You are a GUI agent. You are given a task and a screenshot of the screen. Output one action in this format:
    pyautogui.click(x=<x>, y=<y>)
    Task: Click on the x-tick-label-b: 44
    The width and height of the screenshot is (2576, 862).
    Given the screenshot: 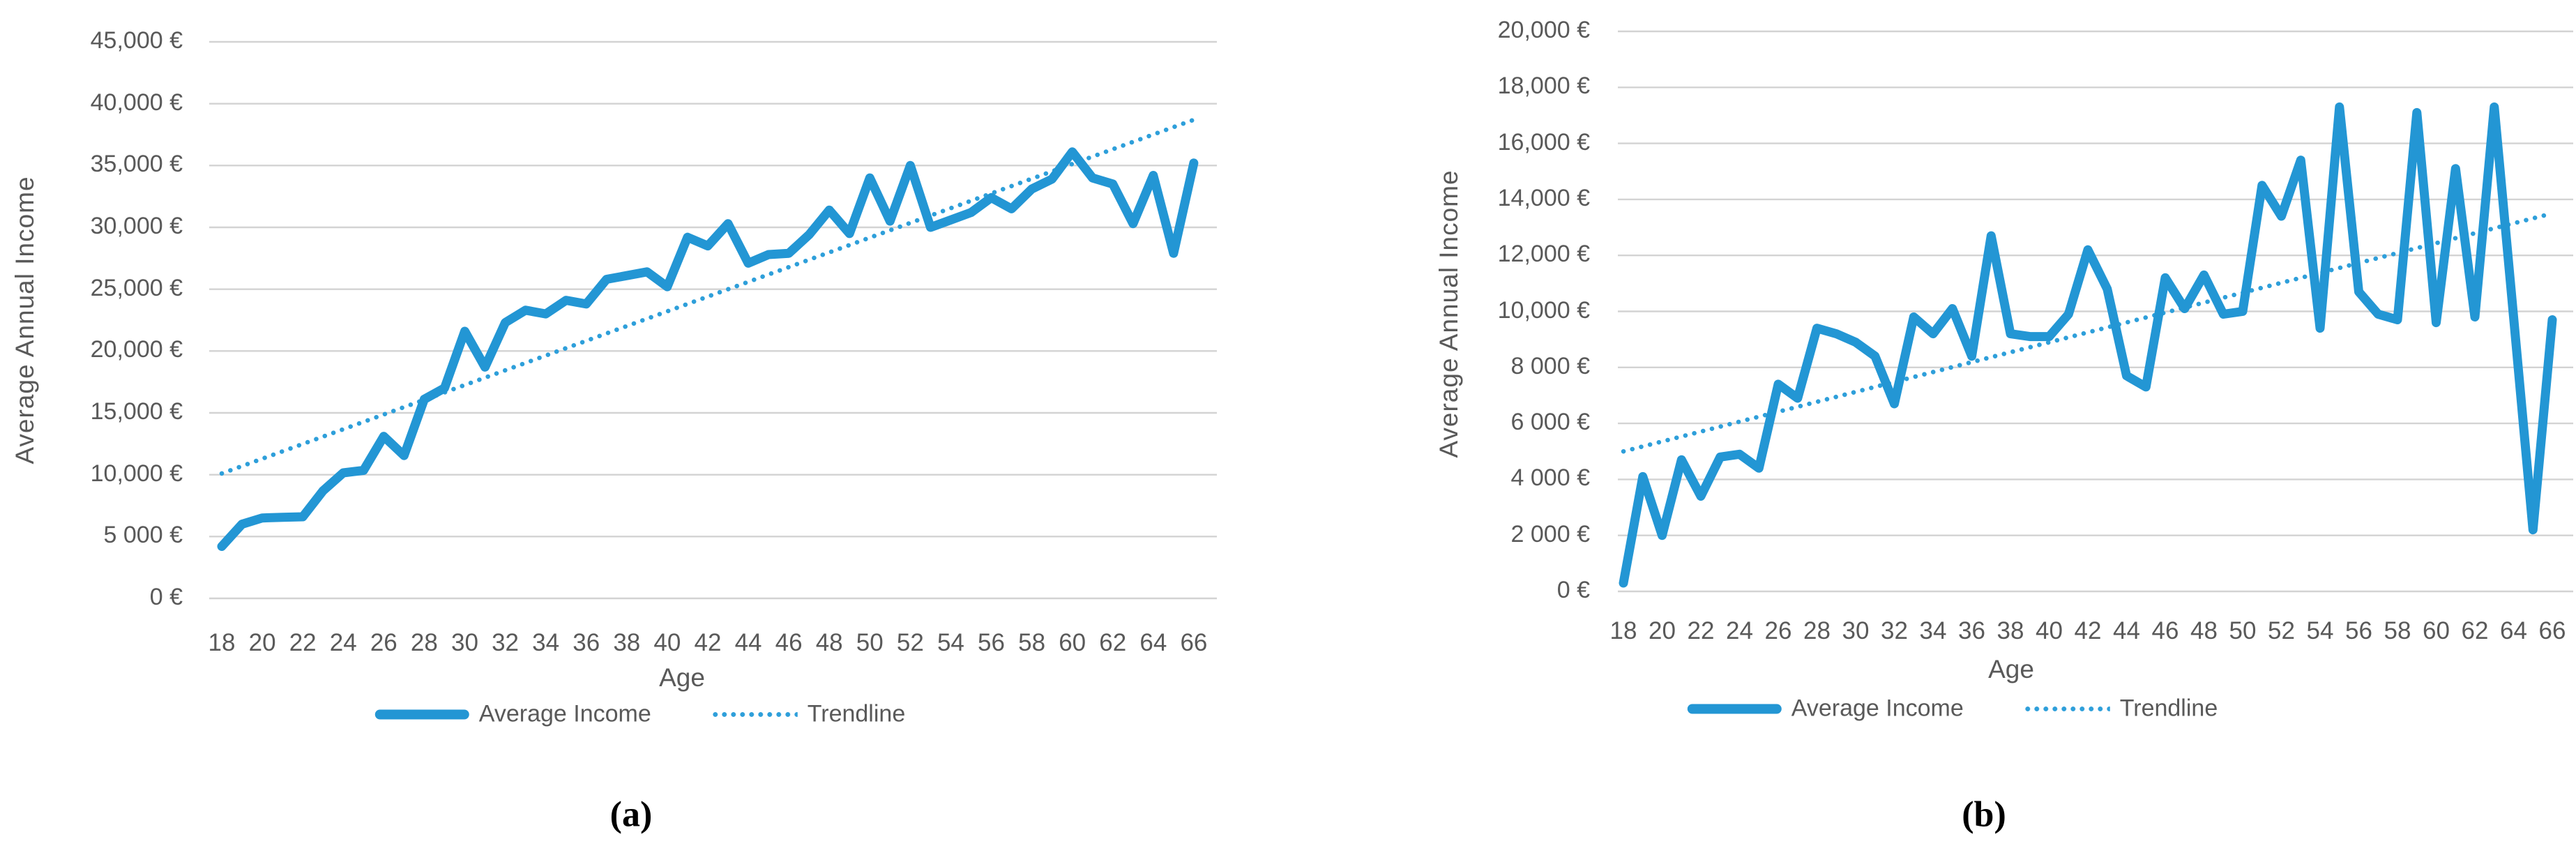 What is the action you would take?
    pyautogui.click(x=2126, y=630)
    